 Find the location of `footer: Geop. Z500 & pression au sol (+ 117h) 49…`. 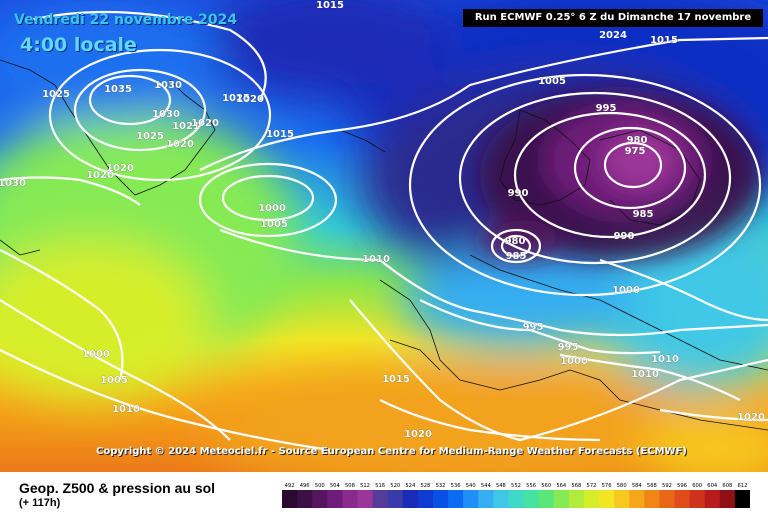

footer: Geop. Z500 & pression au sol (+ 117h) 49… is located at coordinates (384, 492).